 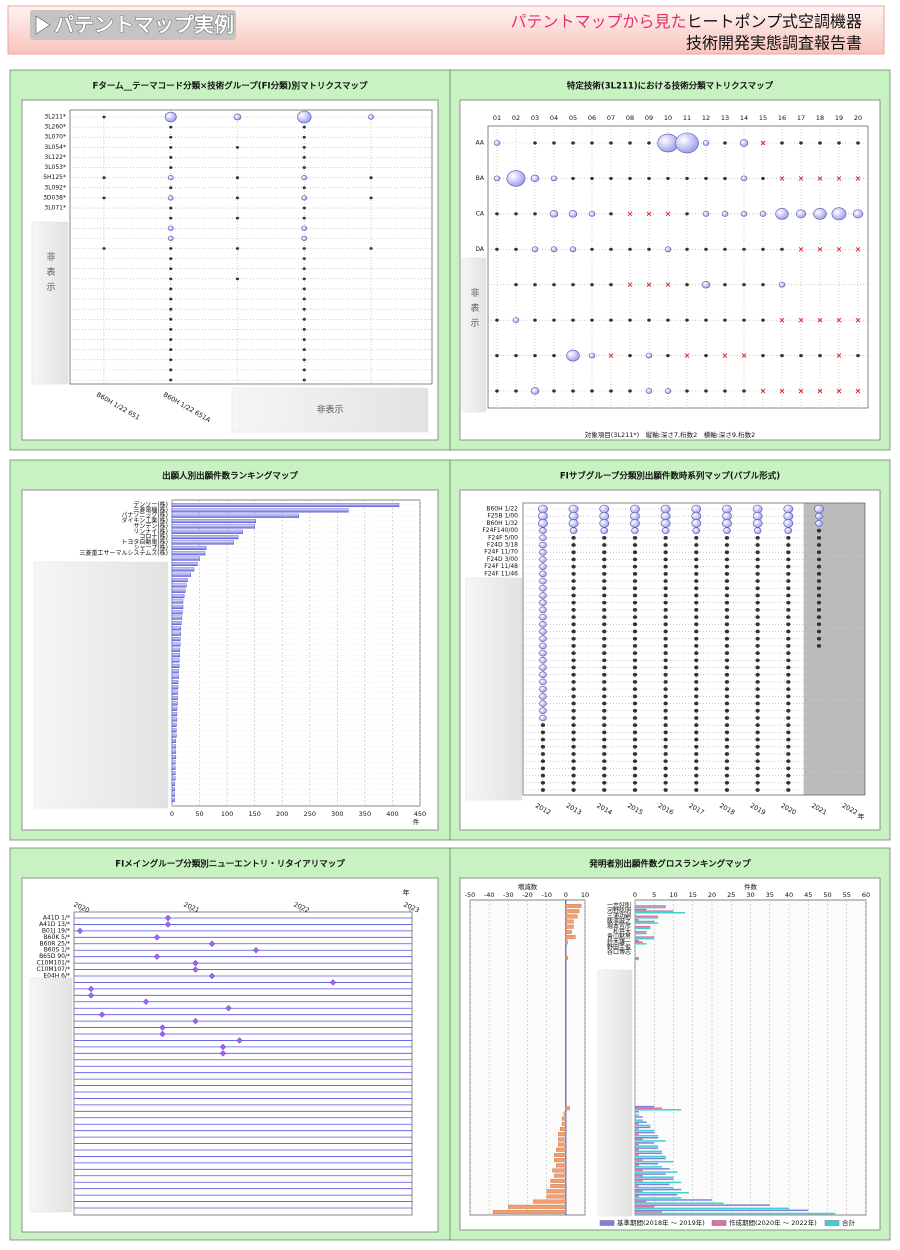 I want to click on column-label: 17, so click(x=801, y=118).